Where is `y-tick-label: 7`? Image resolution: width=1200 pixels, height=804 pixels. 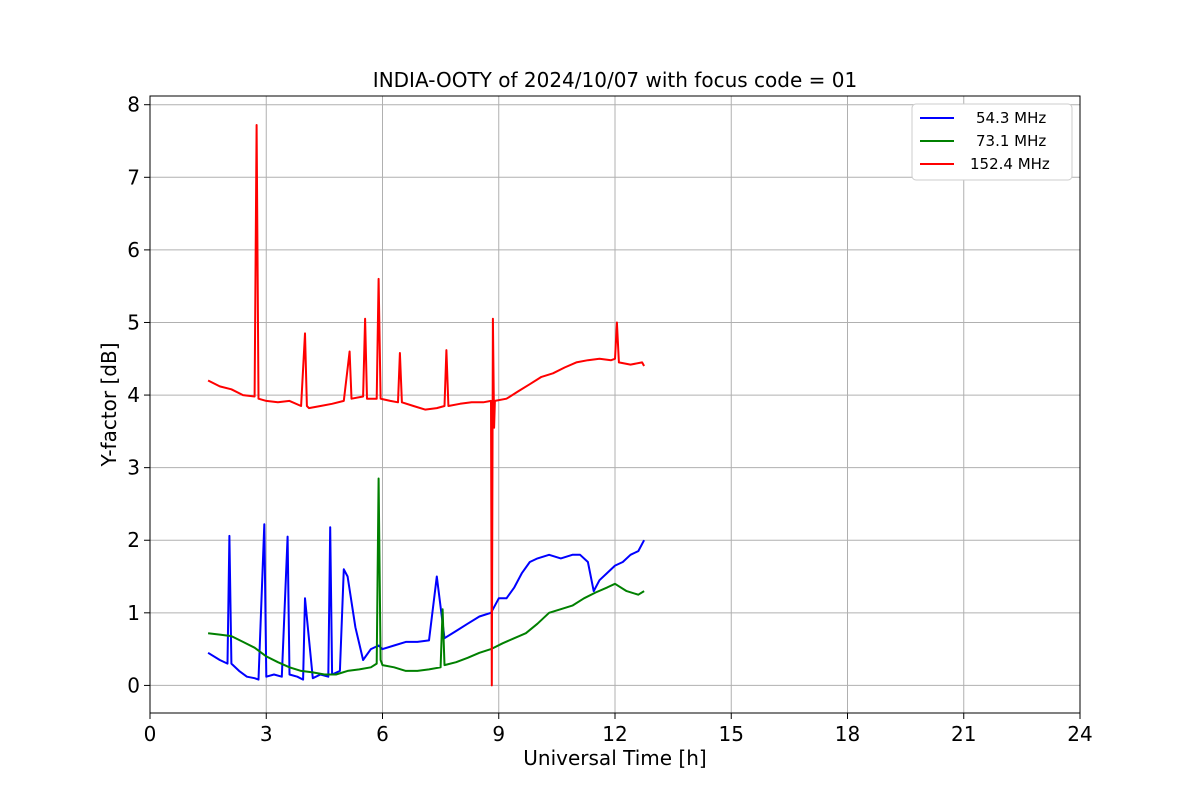
y-tick-label: 7 is located at coordinates (133, 177).